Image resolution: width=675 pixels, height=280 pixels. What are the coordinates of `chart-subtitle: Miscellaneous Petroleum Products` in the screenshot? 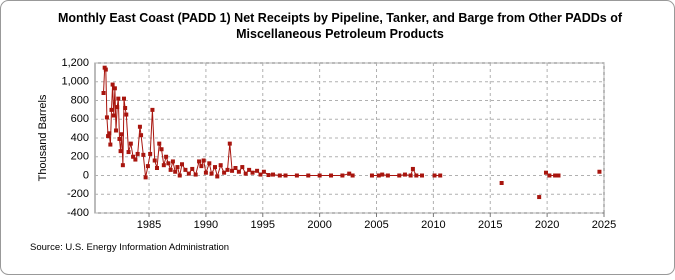 It's located at (340, 34).